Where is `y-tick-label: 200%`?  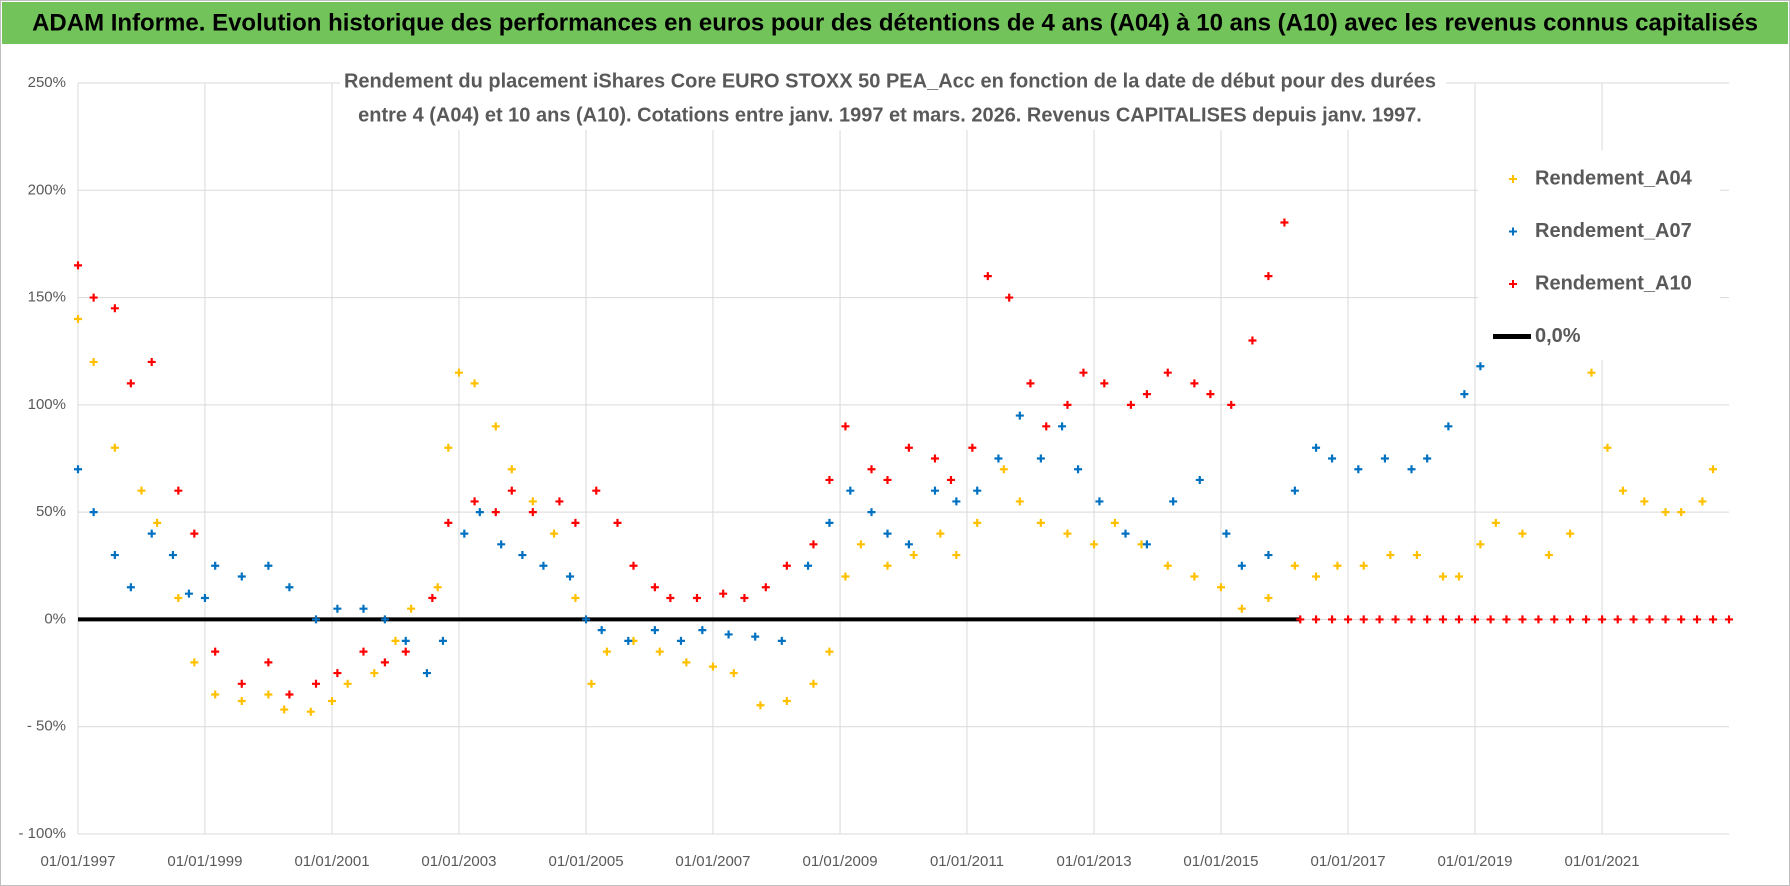
y-tick-label: 200% is located at coordinates (47, 189).